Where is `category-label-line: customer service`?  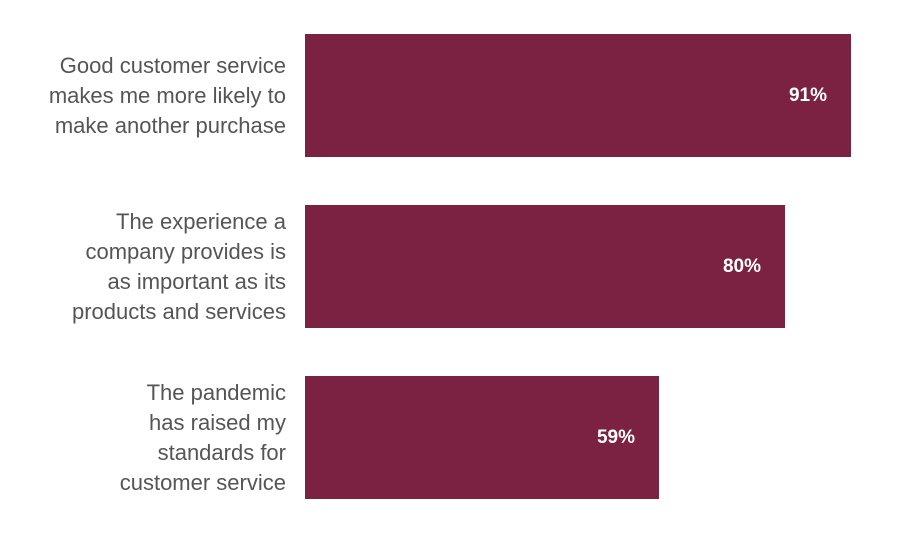
category-label-line: customer service is located at coordinates (202, 482).